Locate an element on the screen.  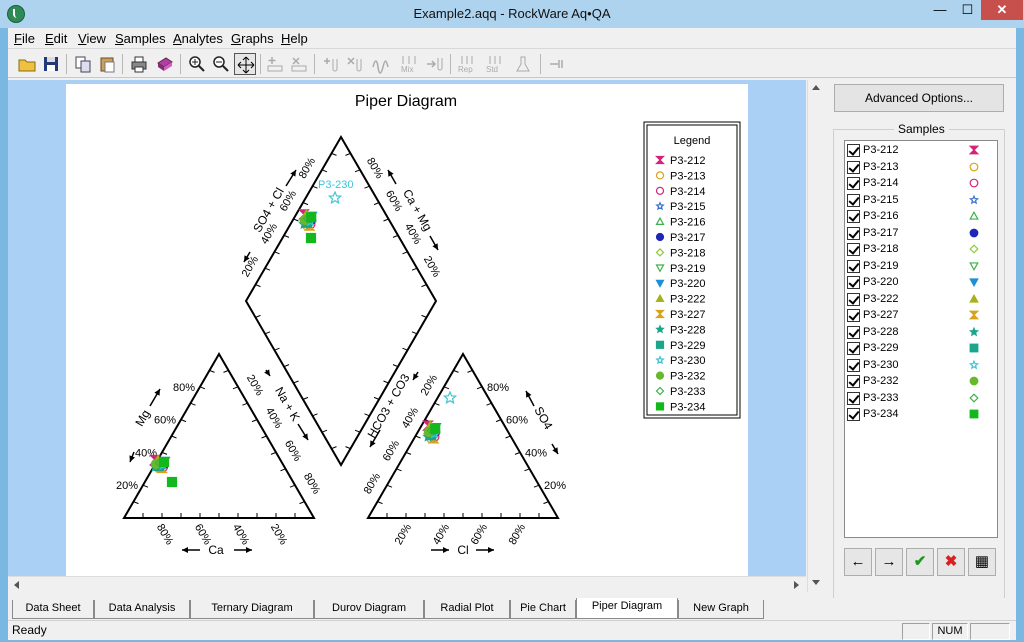
sample-row-p3-228: P3-228 is located at coordinates (921, 333).